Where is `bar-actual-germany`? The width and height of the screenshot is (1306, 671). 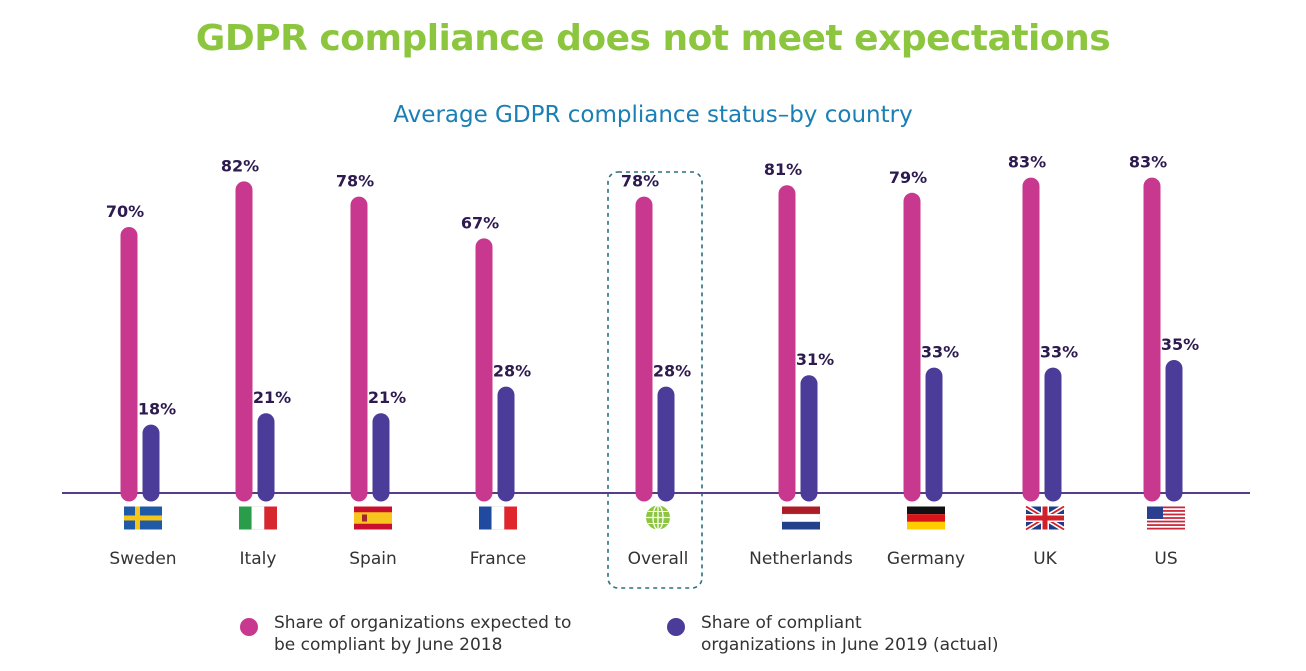
bar-actual-germany is located at coordinates (934, 434).